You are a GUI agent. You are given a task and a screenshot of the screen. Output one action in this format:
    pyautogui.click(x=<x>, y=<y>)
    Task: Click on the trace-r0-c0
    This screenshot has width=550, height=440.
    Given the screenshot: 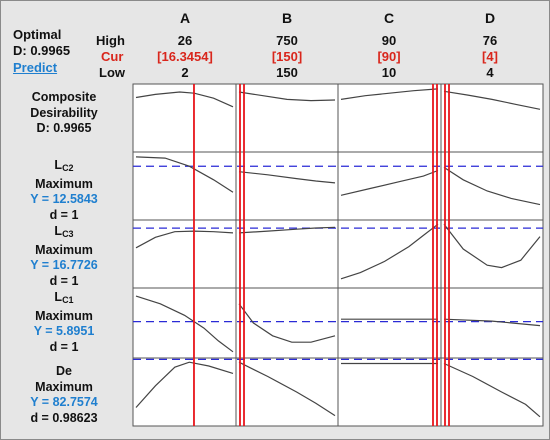 What is the action you would take?
    pyautogui.click(x=184, y=99)
    